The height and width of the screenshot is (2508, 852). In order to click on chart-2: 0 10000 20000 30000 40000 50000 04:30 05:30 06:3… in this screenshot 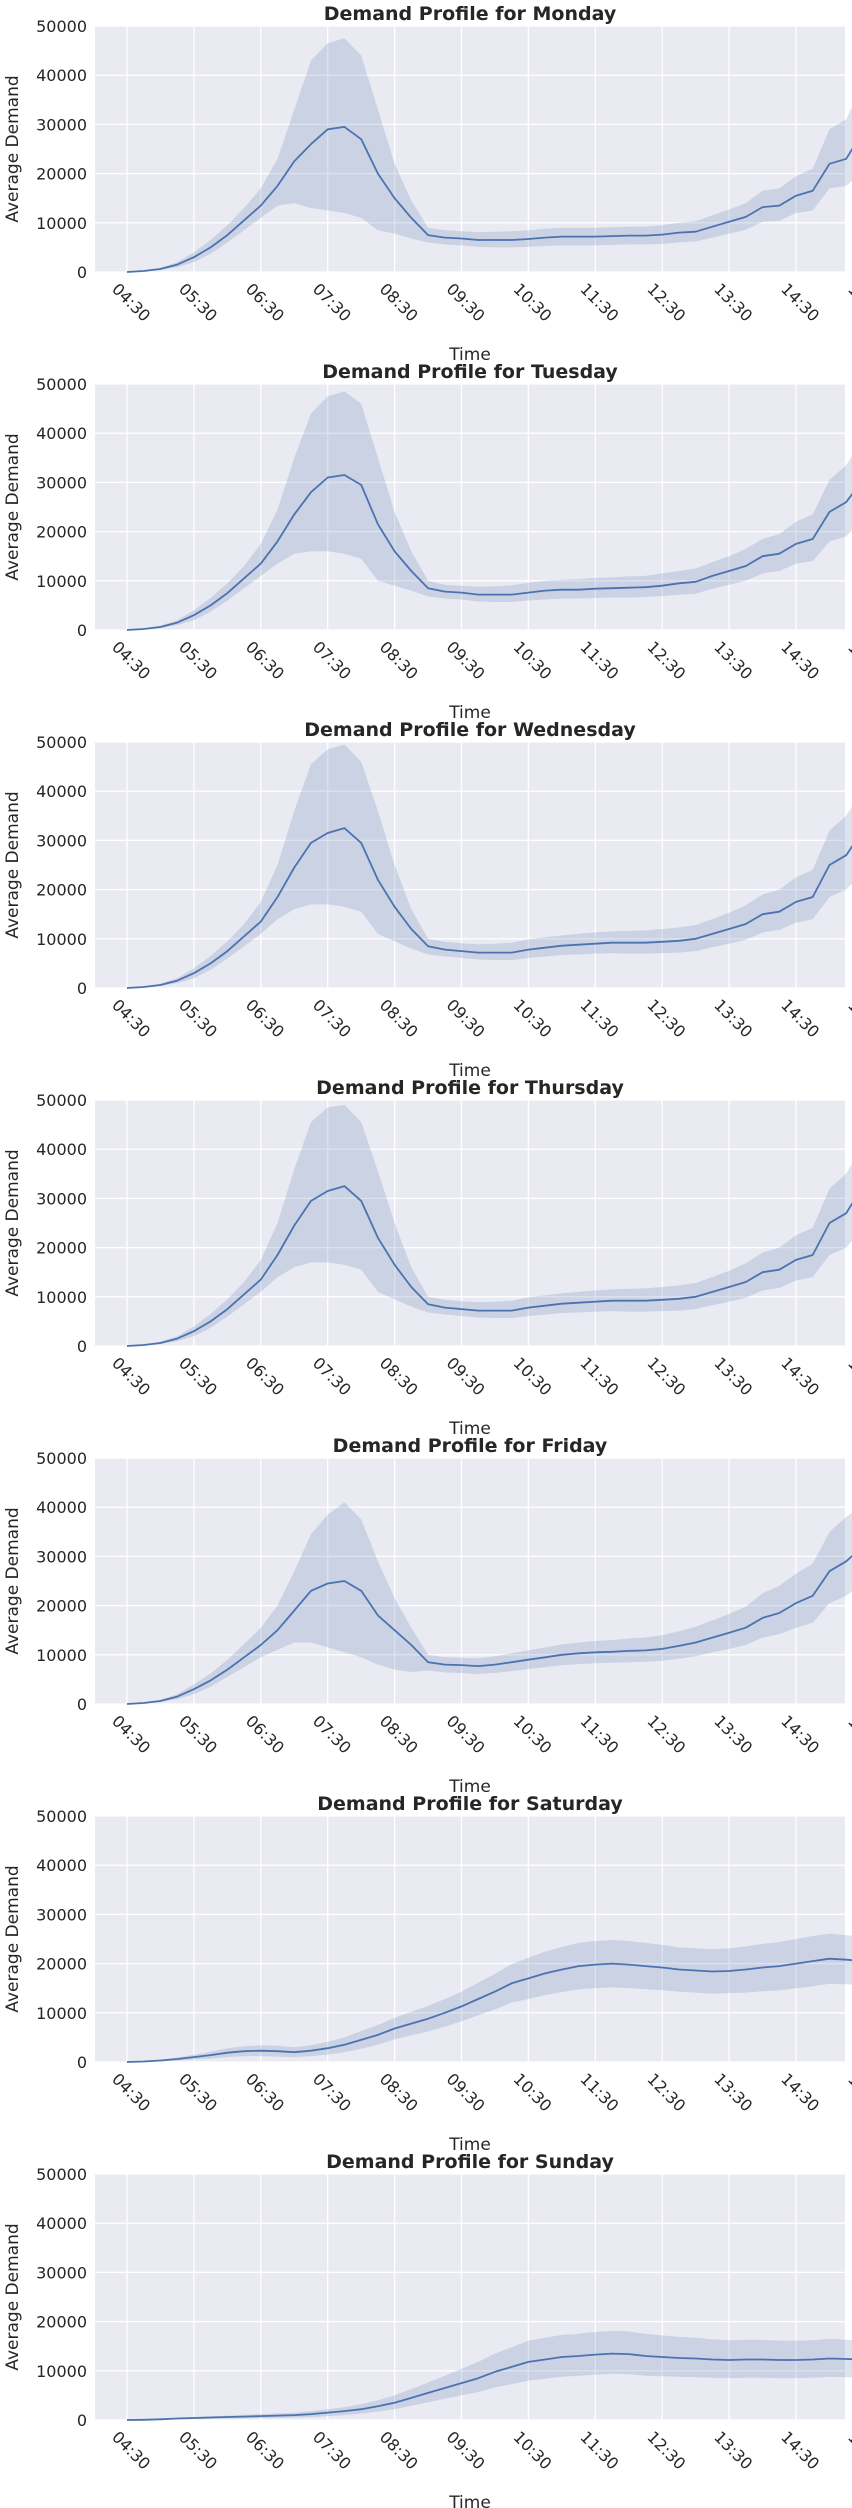, I will do `click(427, 900)`.